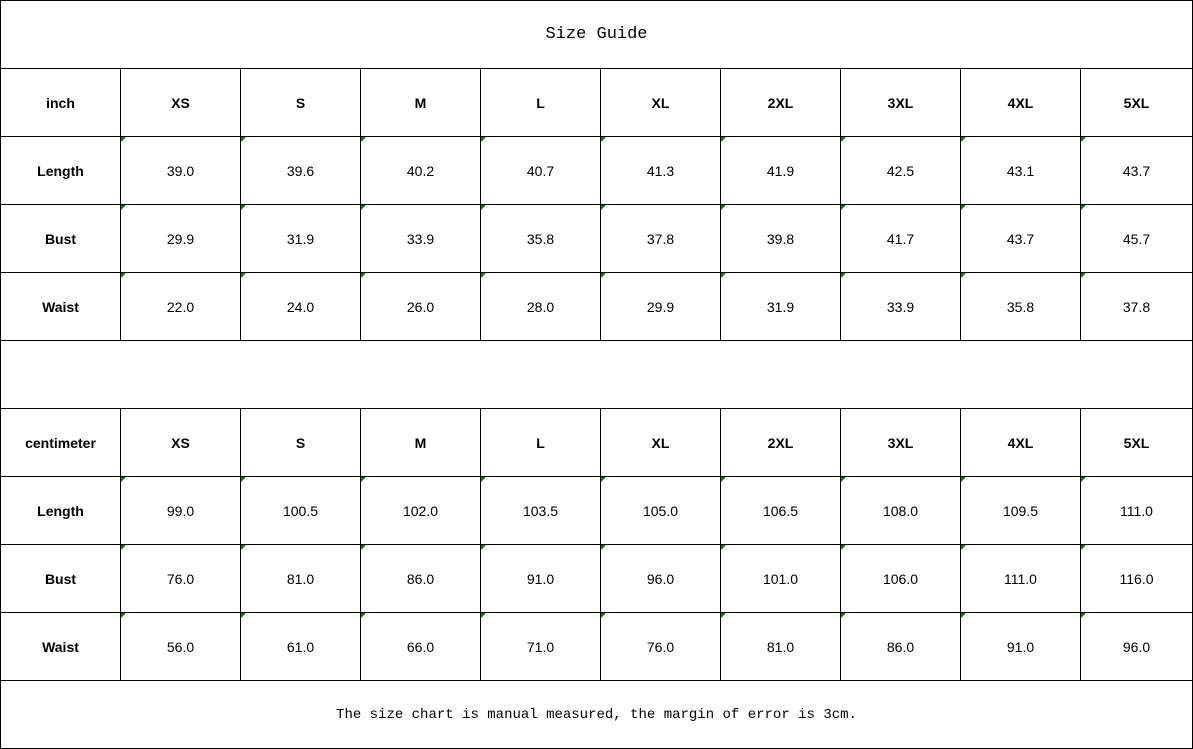 This screenshot has height=749, width=1193. Describe the element at coordinates (540, 510) in the screenshot. I see `value-text: 103.5` at that location.